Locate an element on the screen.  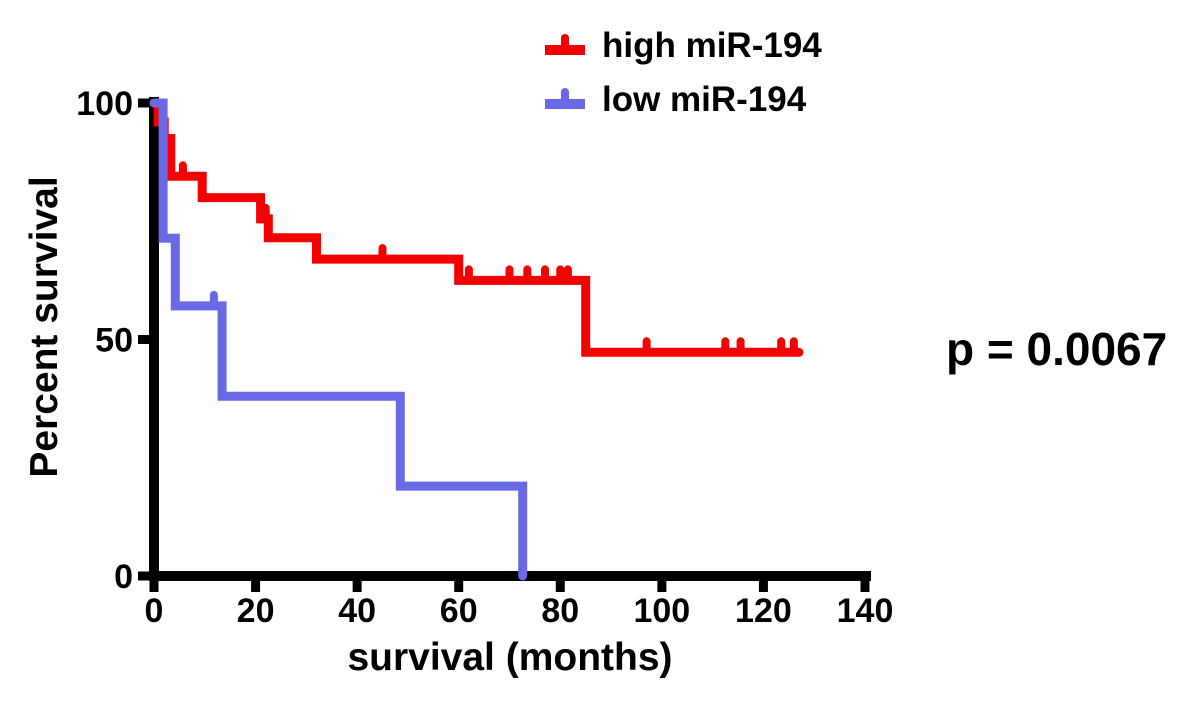
y-tick-label: 0 is located at coordinates (123, 577).